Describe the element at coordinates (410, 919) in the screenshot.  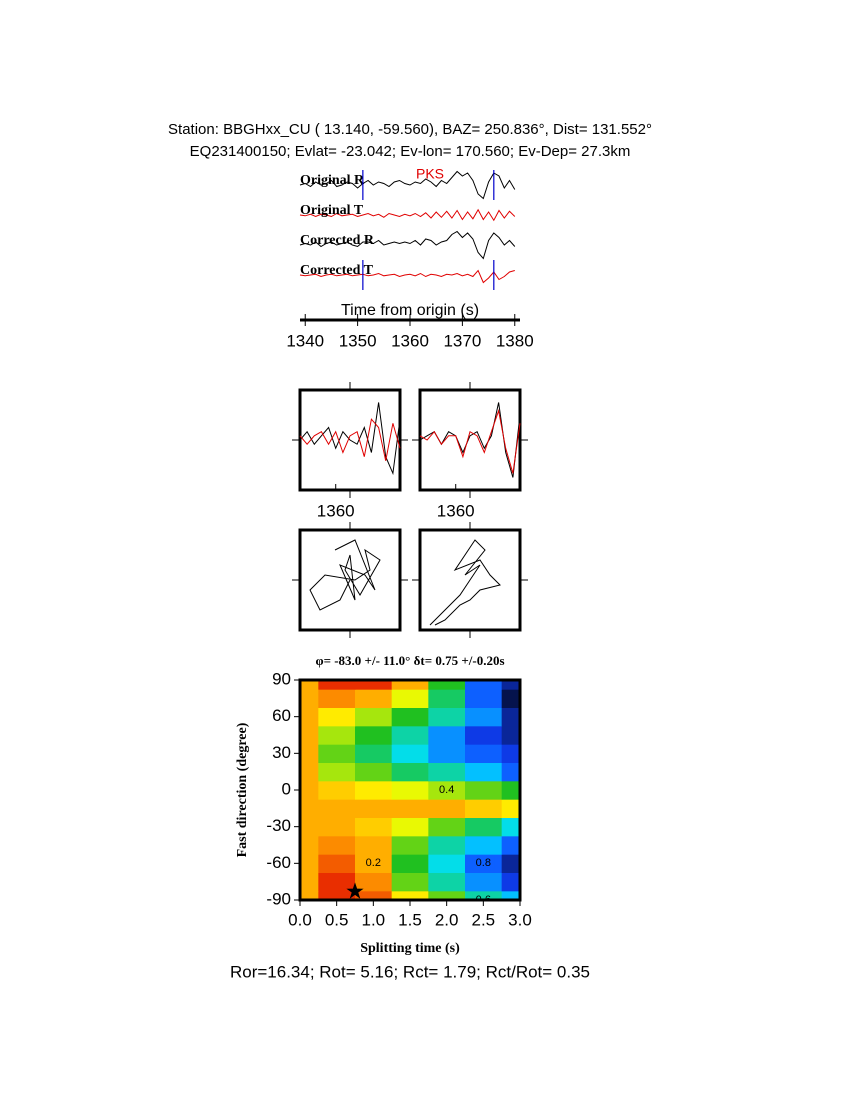
I see `x-tick-label: 1.5` at that location.